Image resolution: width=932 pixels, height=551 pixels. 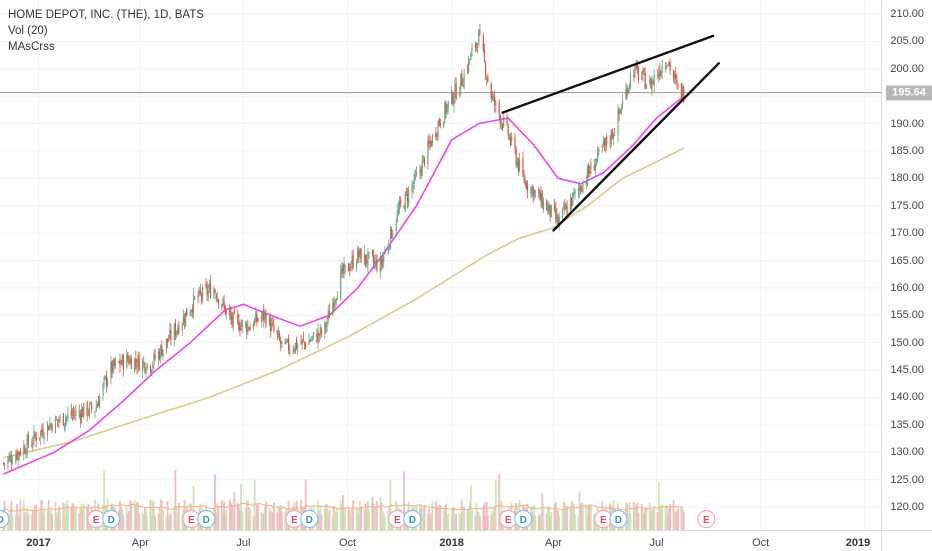 I want to click on dividend-marker: D, so click(x=618, y=519).